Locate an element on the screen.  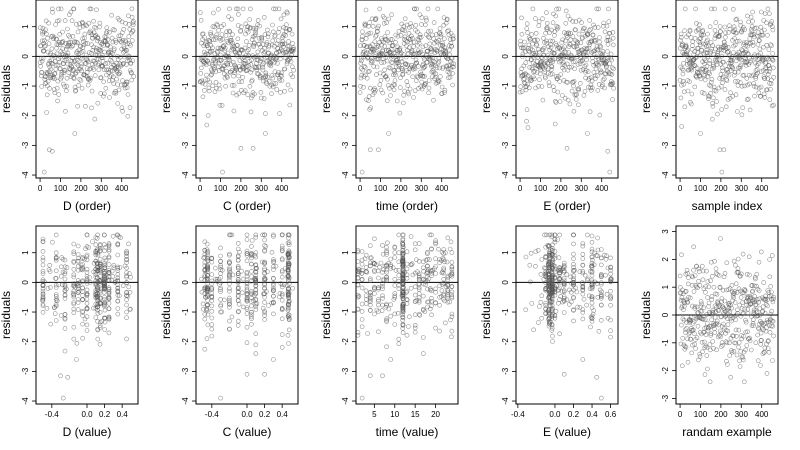
x-tick-label: 200 is located at coordinates (401, 188).